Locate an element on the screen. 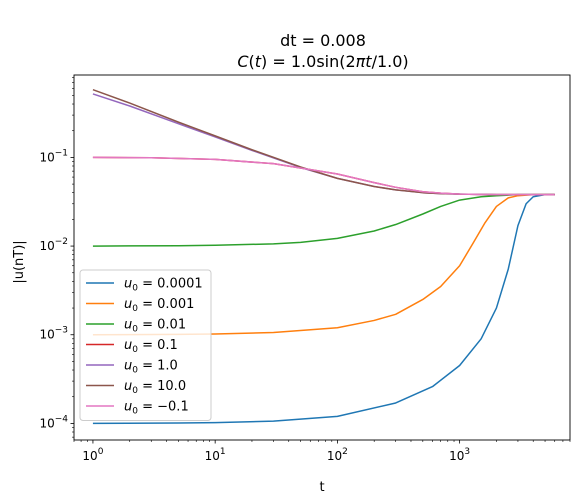 The width and height of the screenshot is (579, 503). legend-entry-label: u0 = 0.1 is located at coordinates (151, 346).